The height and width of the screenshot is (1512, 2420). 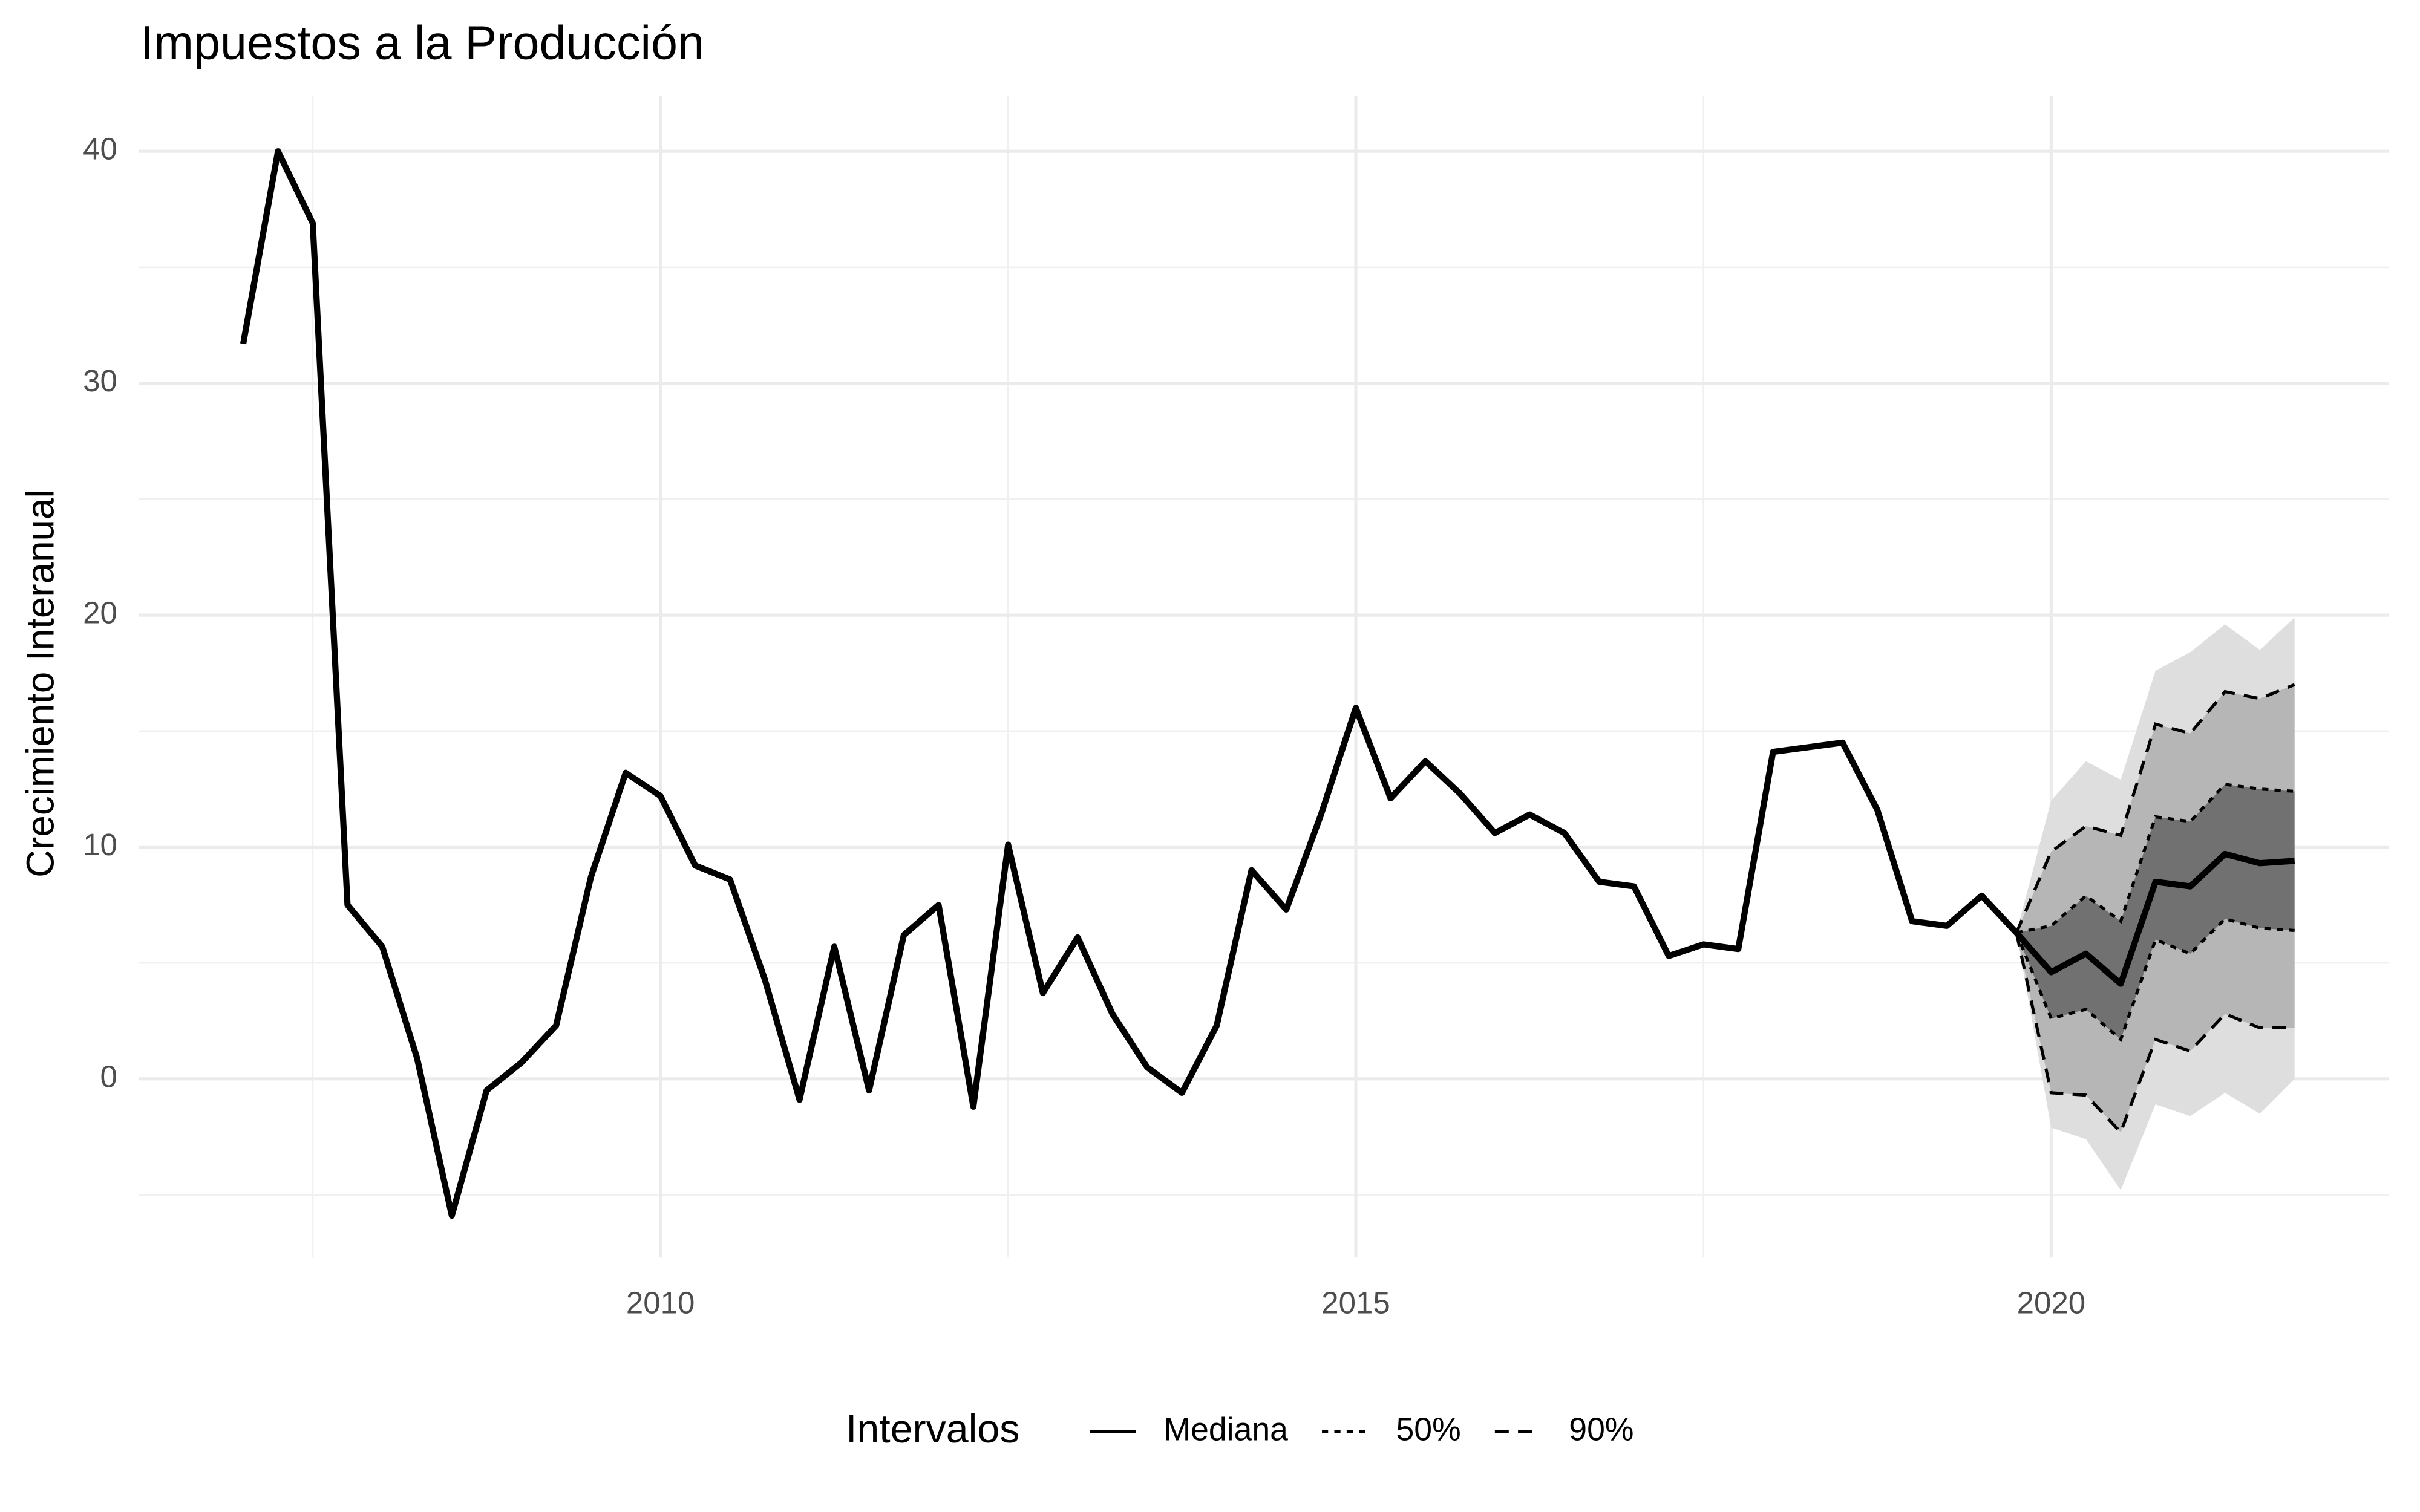 What do you see at coordinates (1601, 1430) in the screenshot?
I see `legend-label: 90%` at bounding box center [1601, 1430].